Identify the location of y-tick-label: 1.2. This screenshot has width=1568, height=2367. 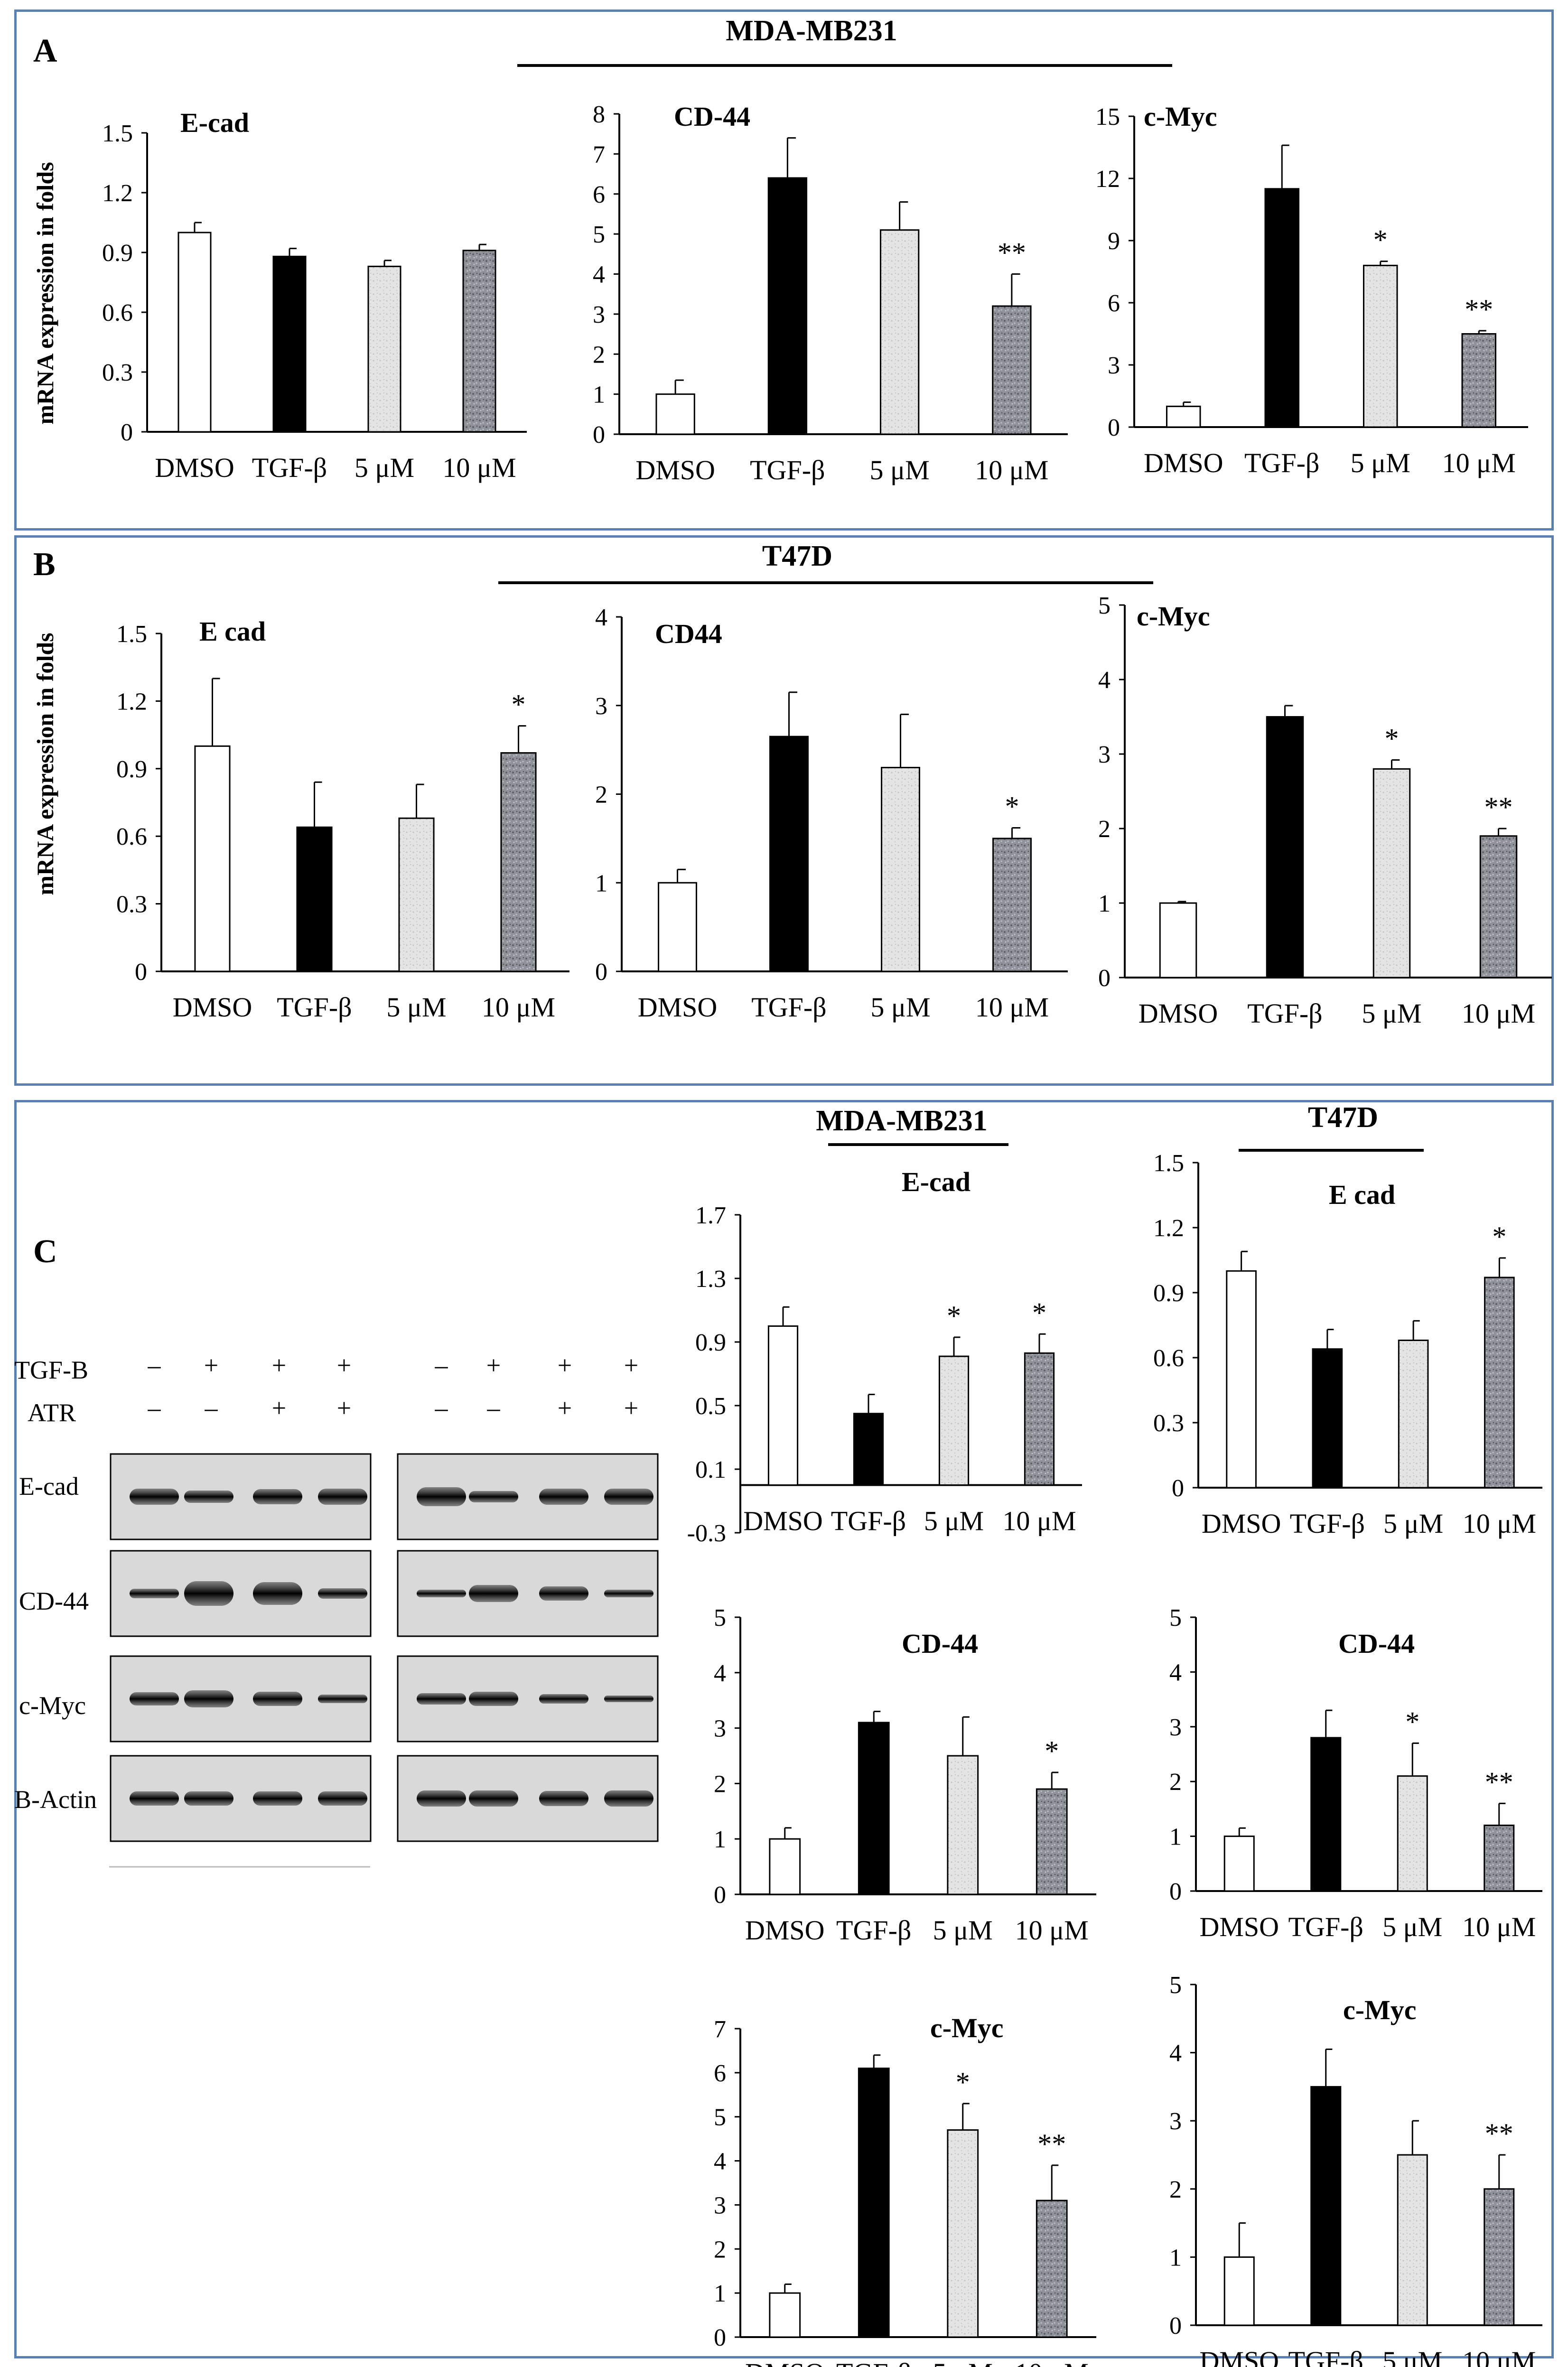
(131, 701).